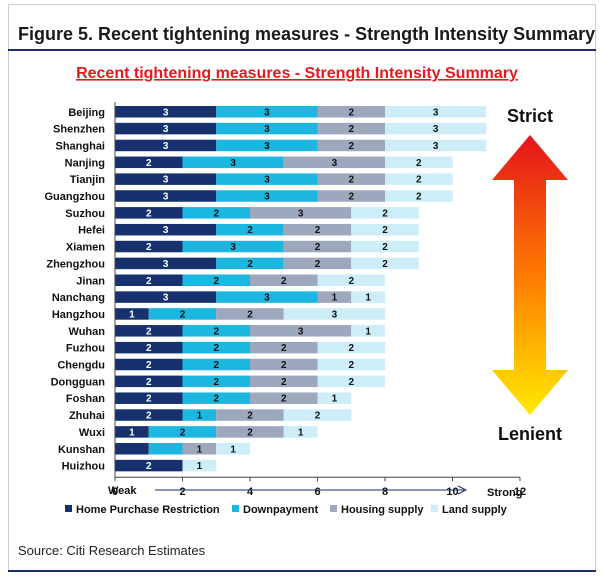 The image size is (605, 584). I want to click on data-label-suzhou-downpayment: 2, so click(216, 213).